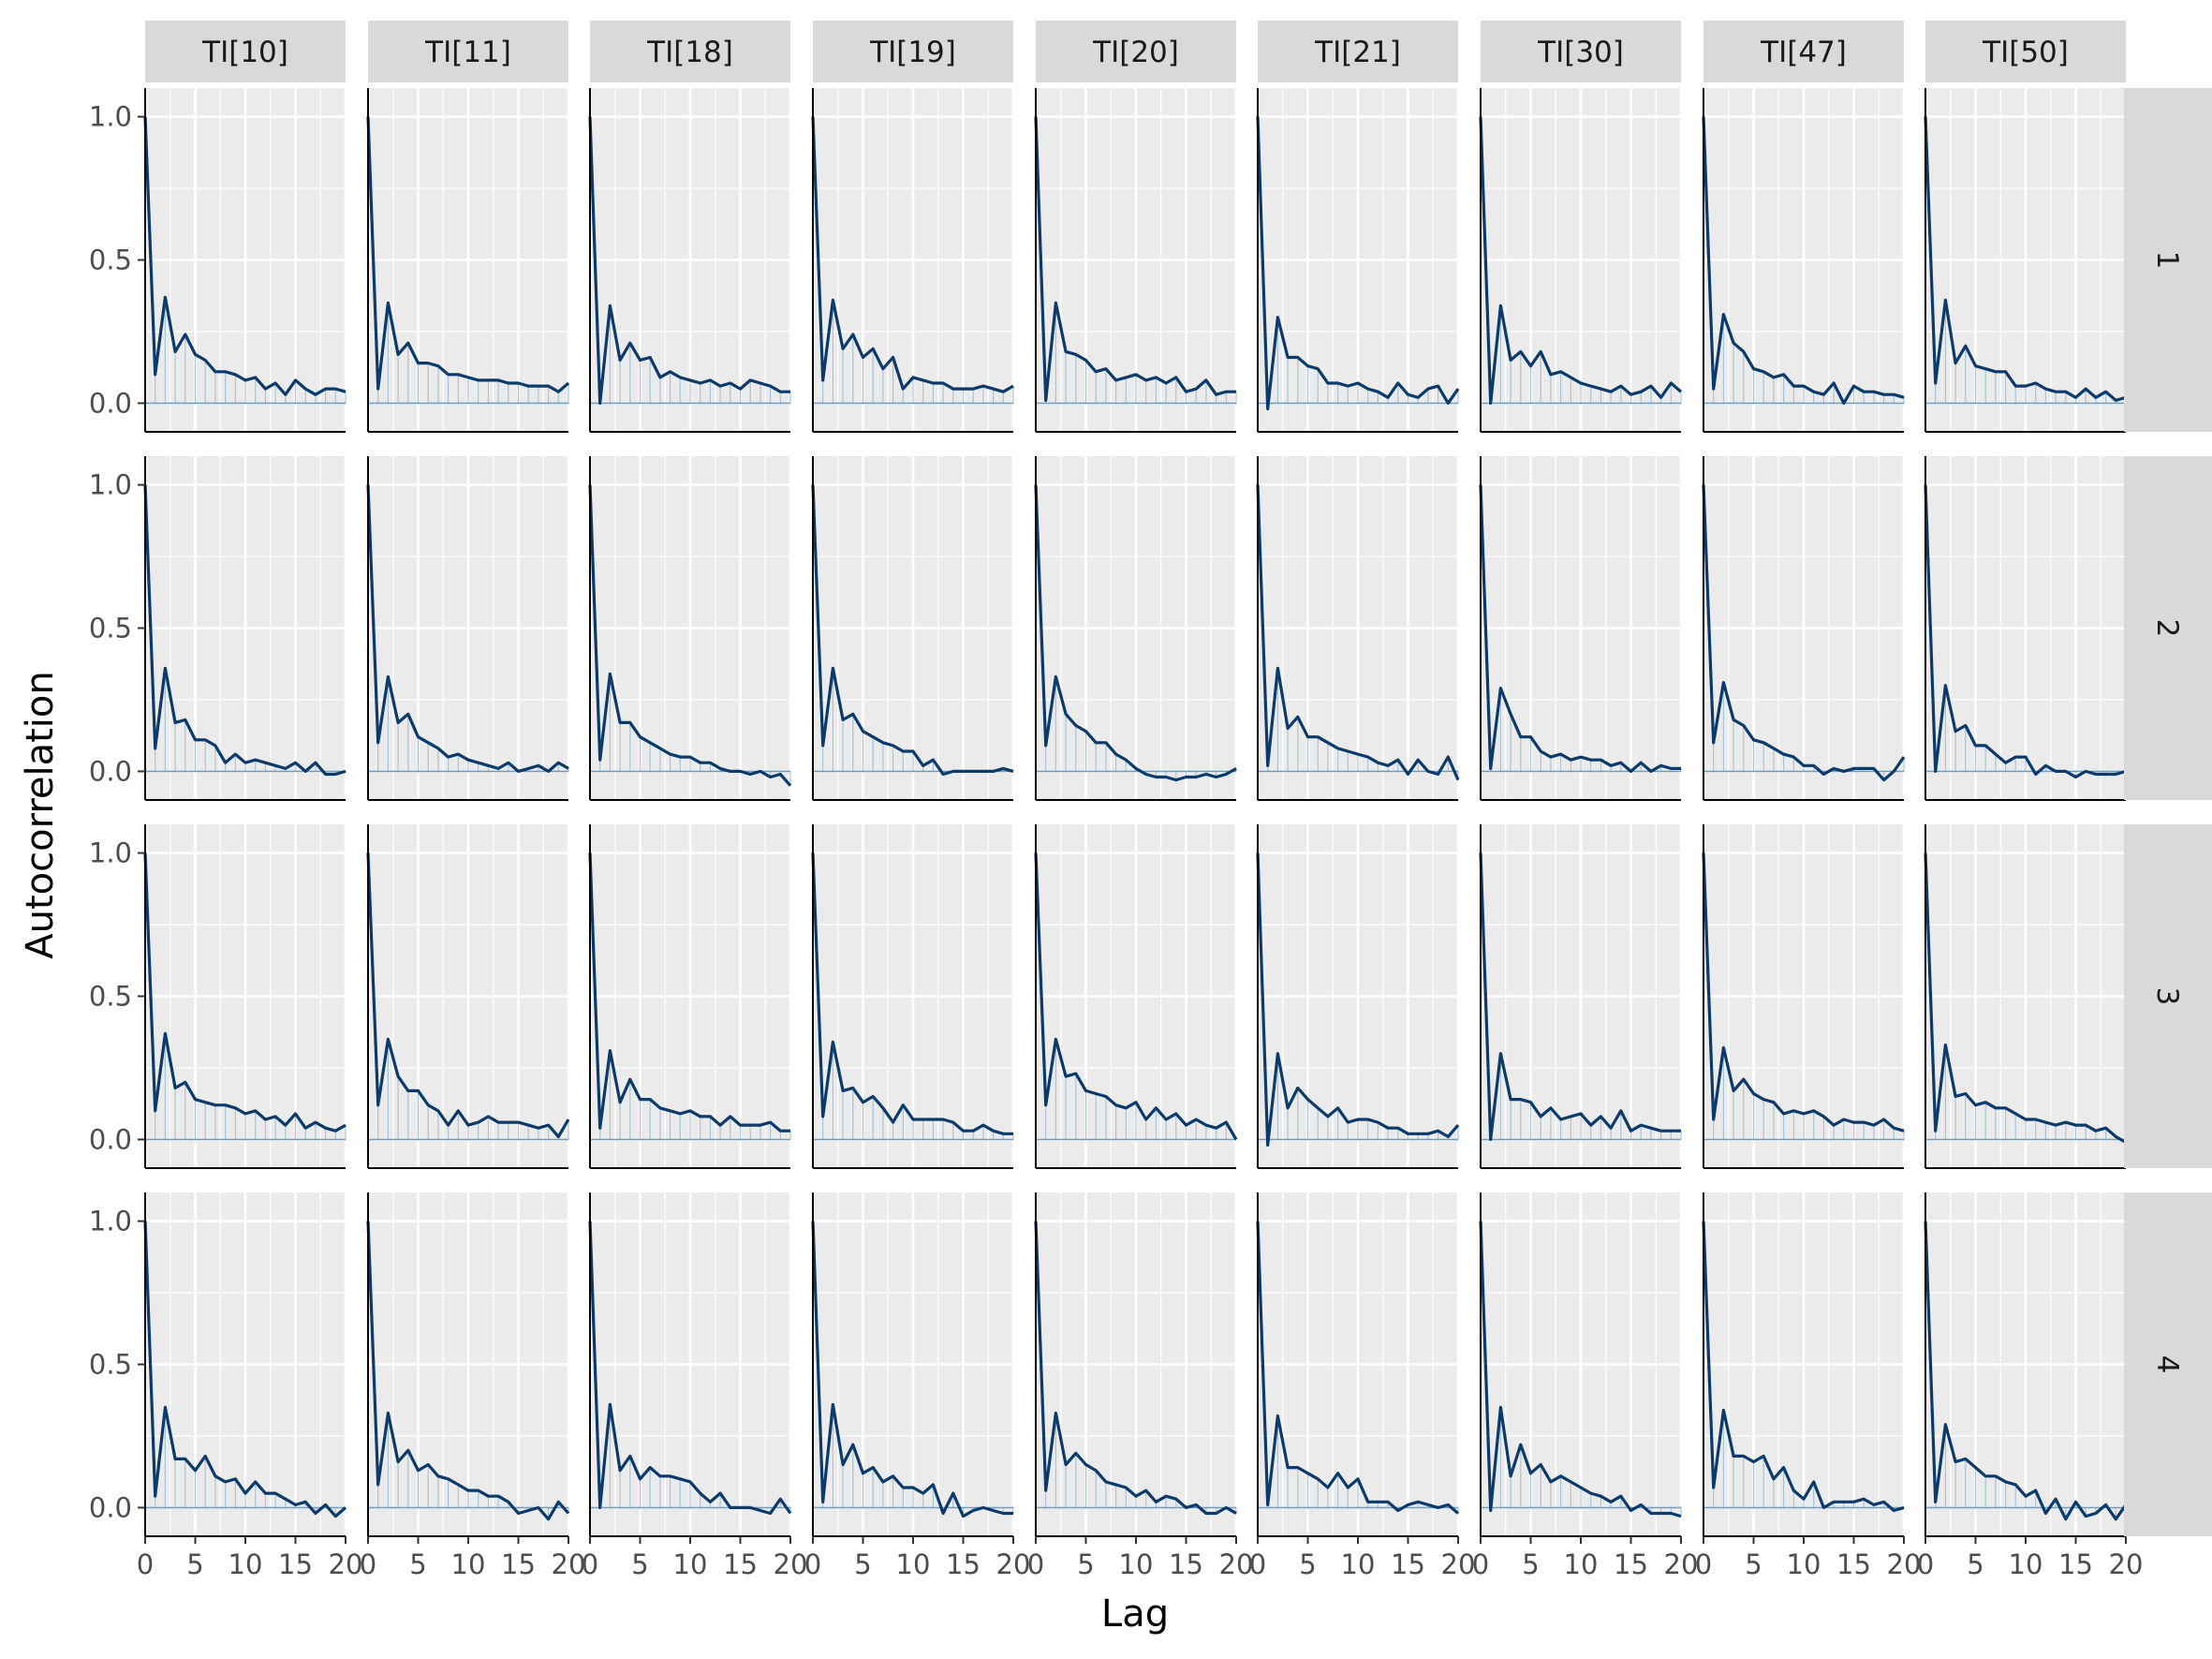 This screenshot has height=1659, width=2212. I want to click on column-strip-label: TI[50], so click(2026, 53).